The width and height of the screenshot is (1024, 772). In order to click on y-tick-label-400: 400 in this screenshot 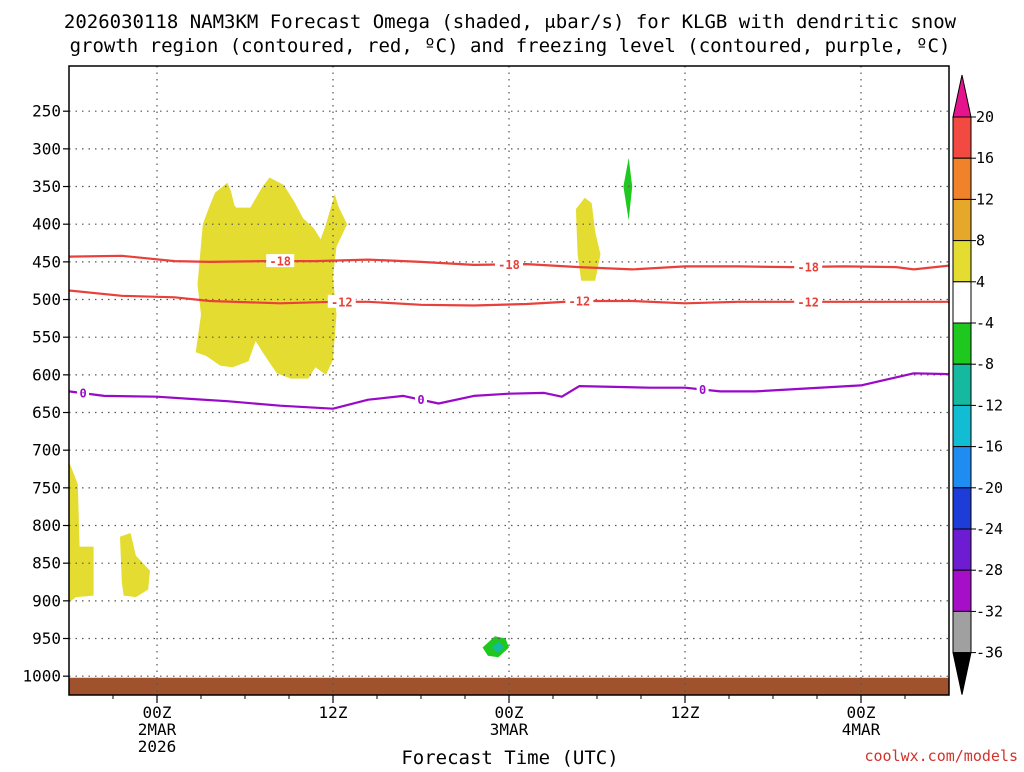, I will do `click(46, 224)`.